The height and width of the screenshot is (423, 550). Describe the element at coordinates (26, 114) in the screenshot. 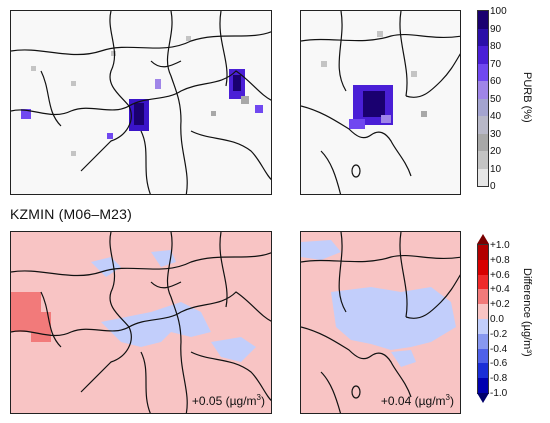

I see `west-urban-cell` at that location.